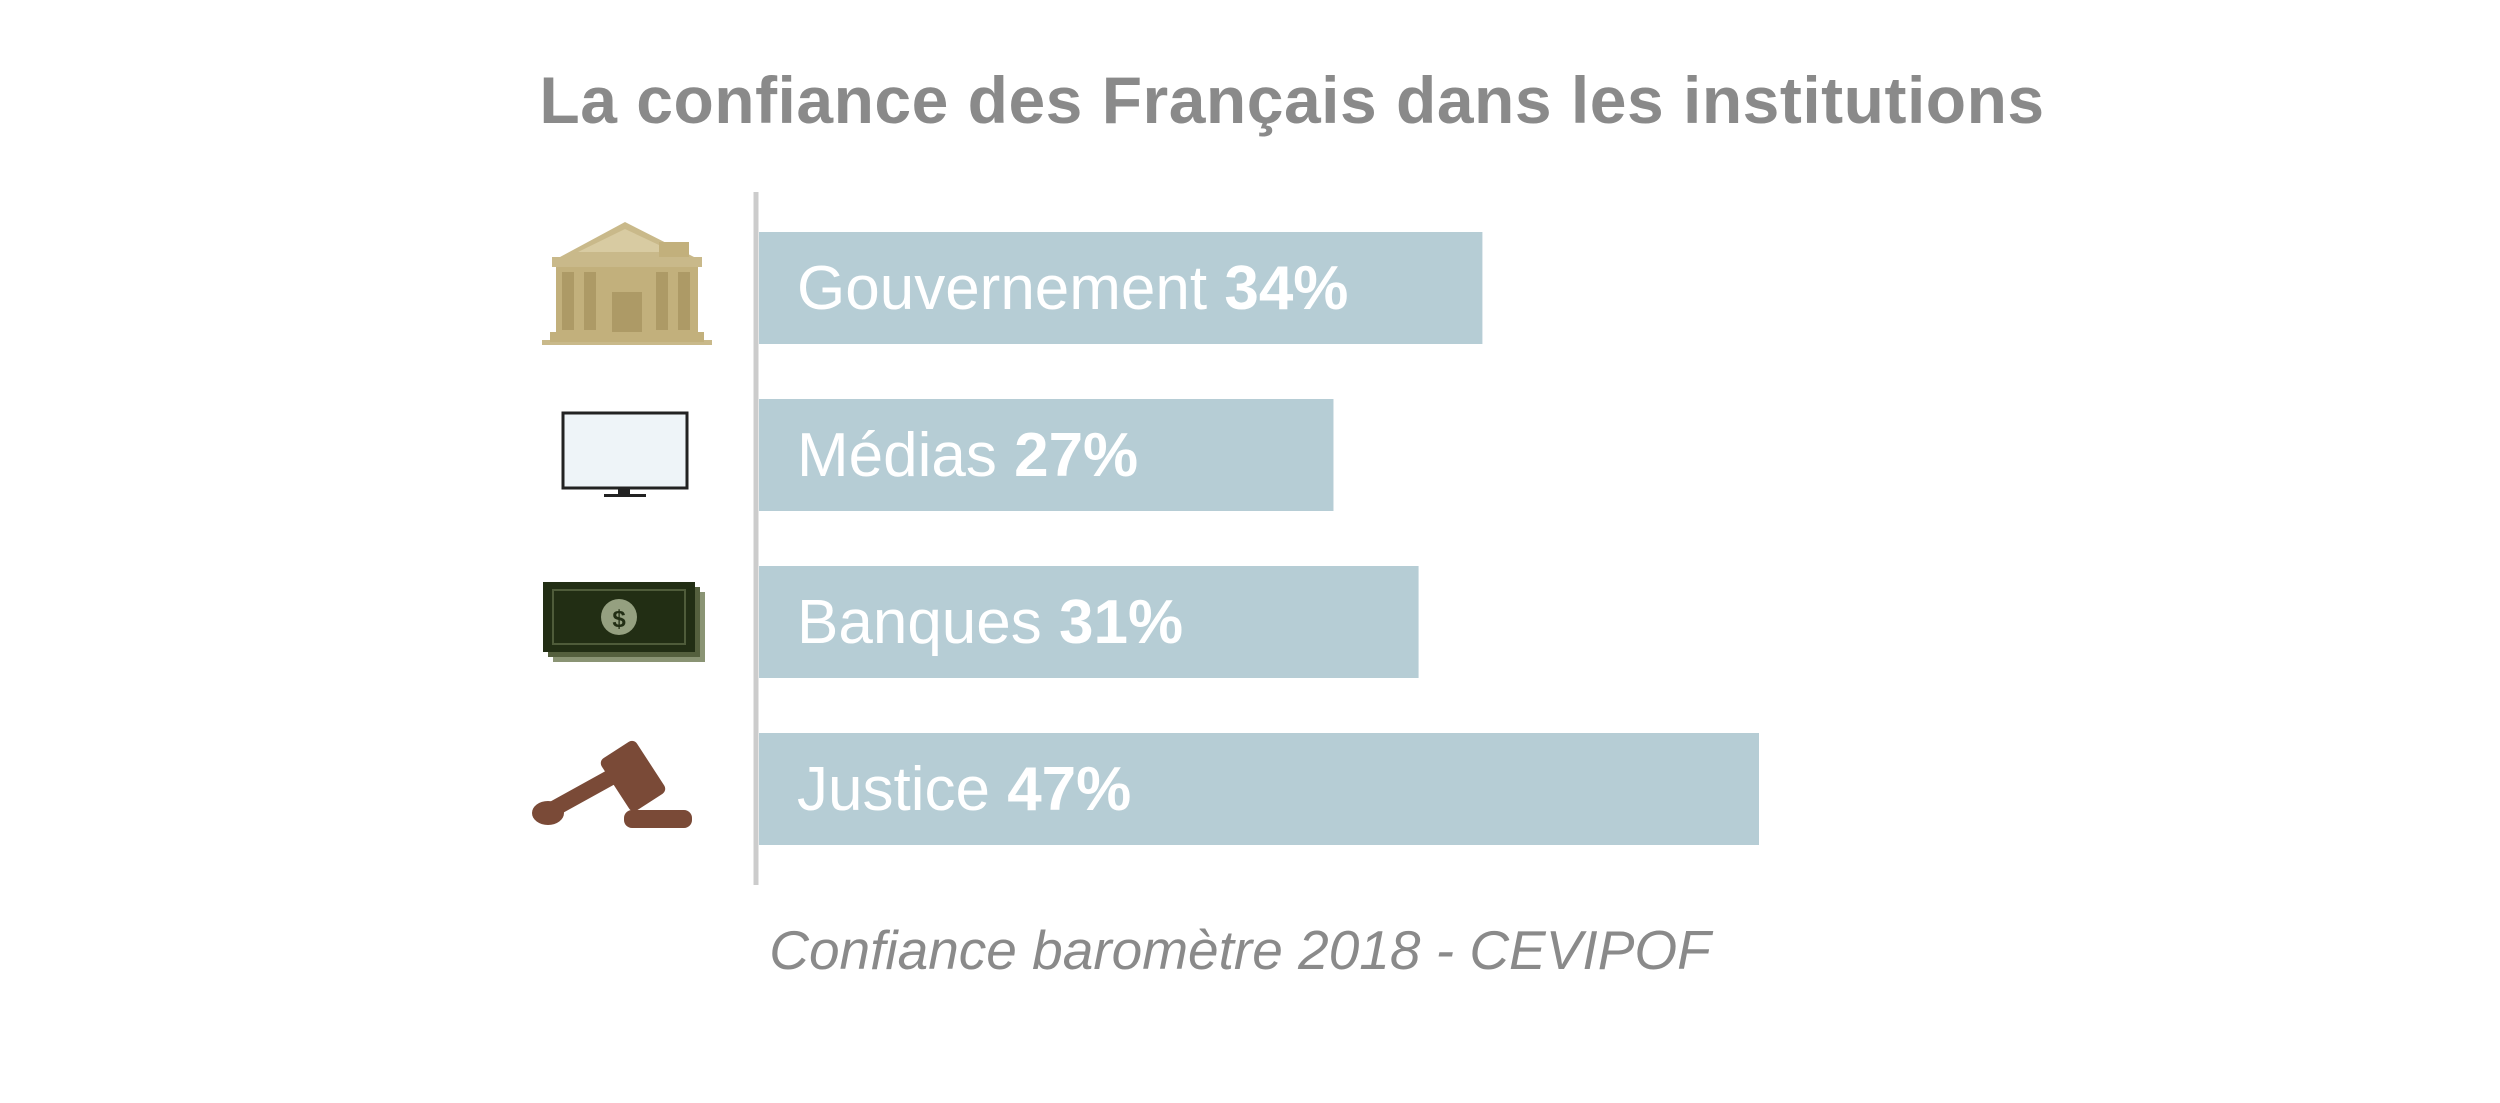  Describe the element at coordinates (1286, 288) in the screenshot. I see `value-label: 34%` at that location.